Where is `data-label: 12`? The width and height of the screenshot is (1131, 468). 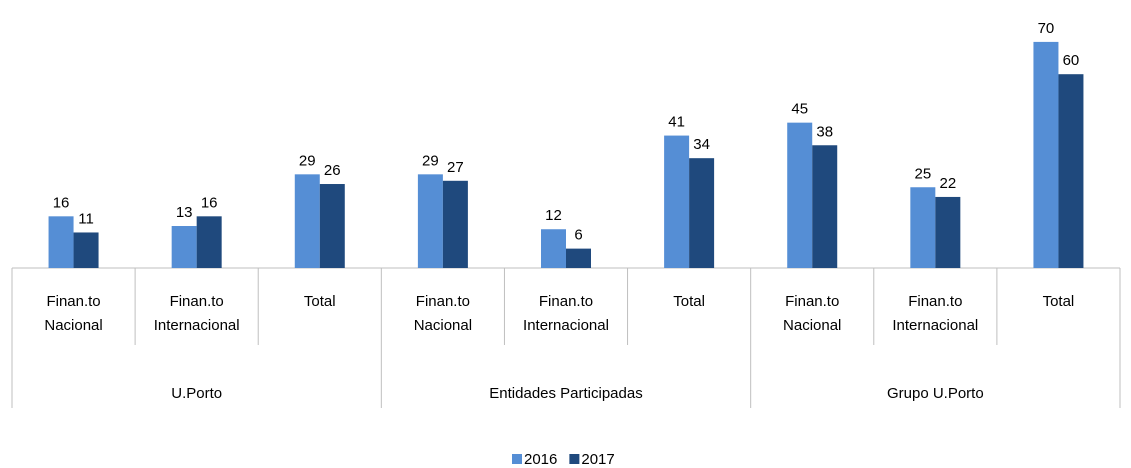 data-label: 12 is located at coordinates (553, 215).